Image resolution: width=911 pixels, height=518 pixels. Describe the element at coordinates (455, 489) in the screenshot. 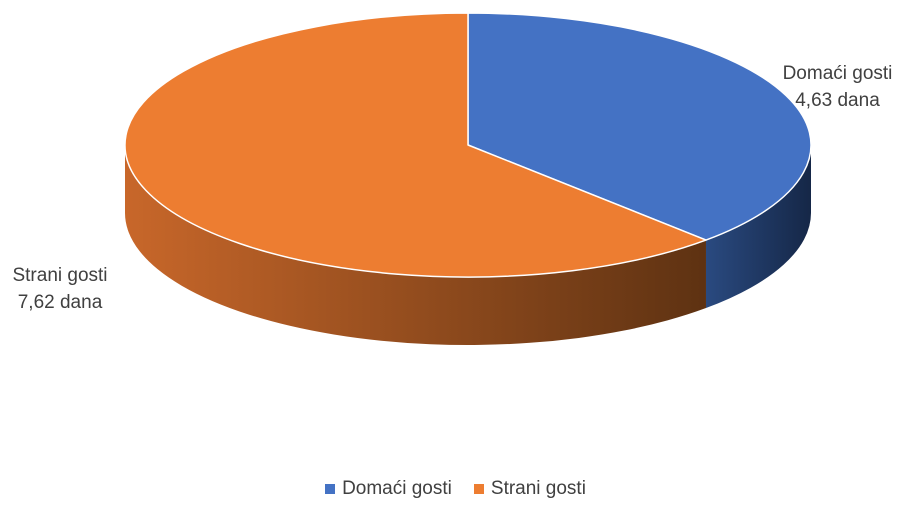

I see `legend: Domaći gosti Strani gosti` at that location.